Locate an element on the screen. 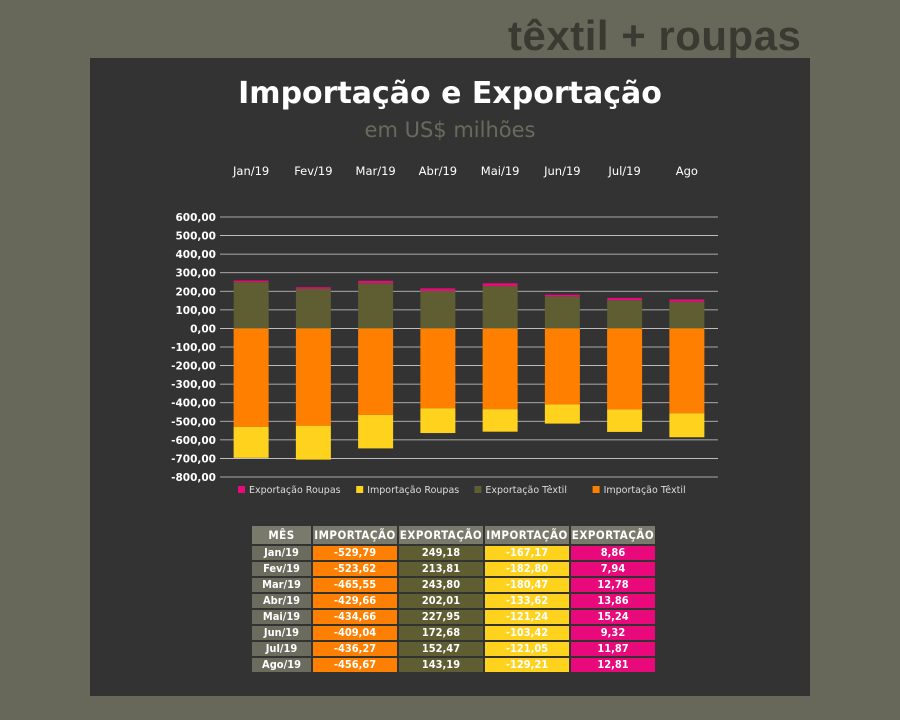 Image resolution: width=900 pixels, height=720 pixels. x-category-label: Mai/19 is located at coordinates (500, 171).